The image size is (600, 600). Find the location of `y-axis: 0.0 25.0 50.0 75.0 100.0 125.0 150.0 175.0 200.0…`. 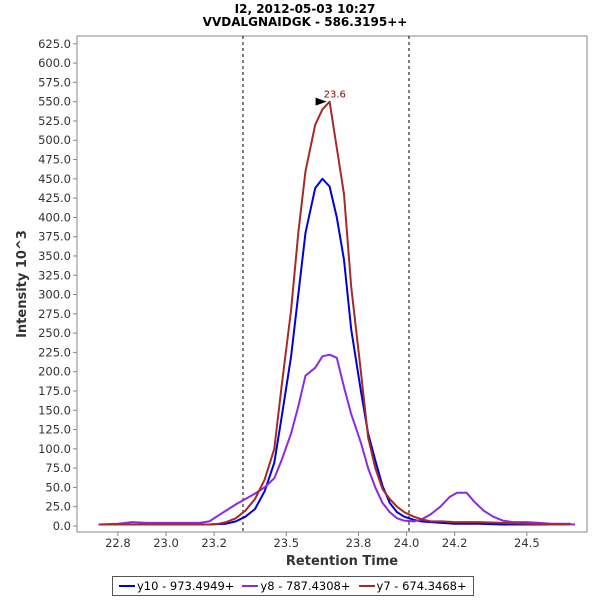

y-axis: 0.0 25.0 50.0 75.0 100.0 125.0 150.0 175.0 200.0… is located at coordinates (57, 285).